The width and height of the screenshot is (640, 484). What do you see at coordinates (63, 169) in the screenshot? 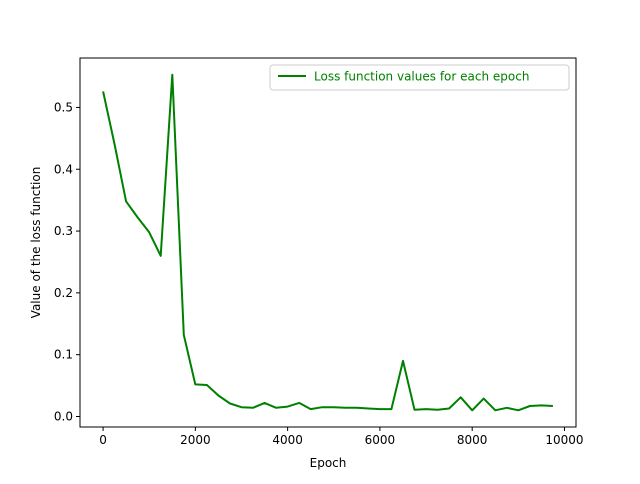
I see `y-tick-label: 0.4` at bounding box center [63, 169].